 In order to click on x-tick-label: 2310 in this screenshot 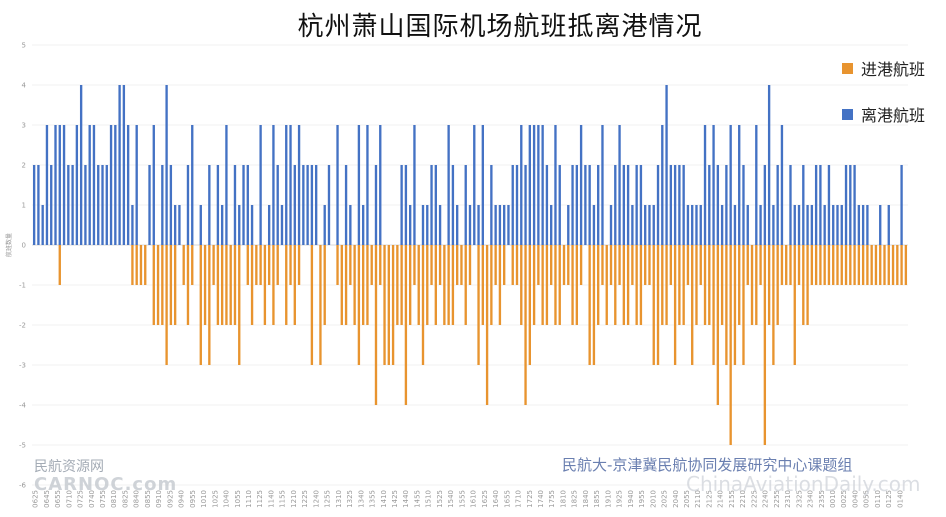, I will do `click(788, 499)`.